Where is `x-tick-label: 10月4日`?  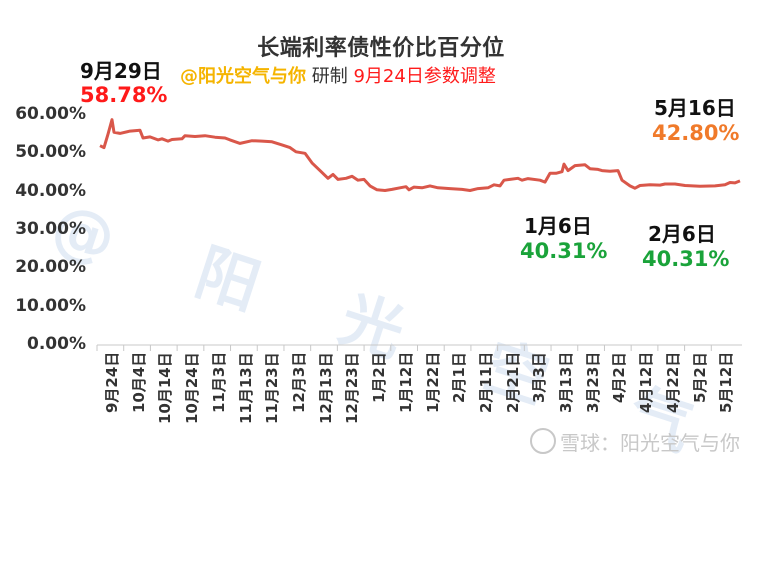
x-tick-label: 10月4日 is located at coordinates (138, 382).